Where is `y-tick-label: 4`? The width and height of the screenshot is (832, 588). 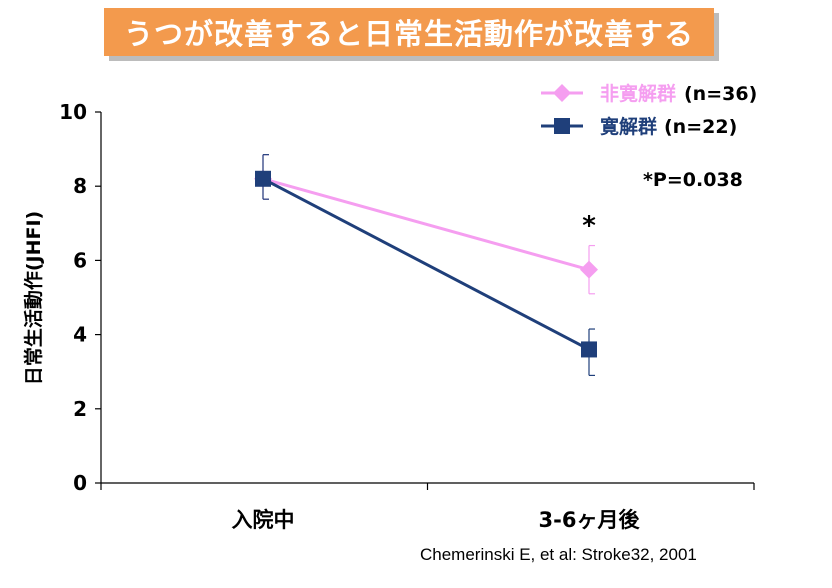 y-tick-label: 4 is located at coordinates (80, 335).